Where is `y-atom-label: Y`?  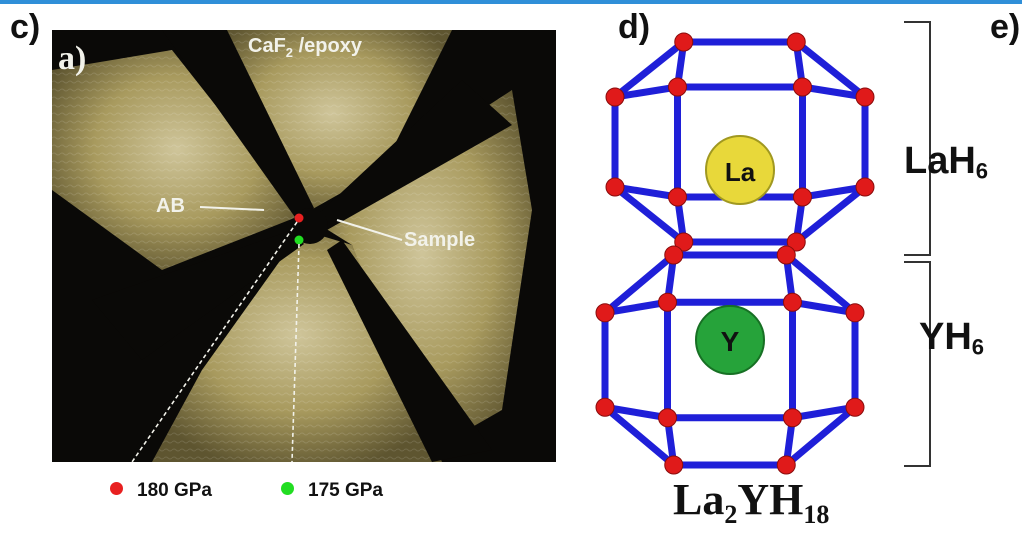 y-atom-label: Y is located at coordinates (730, 341).